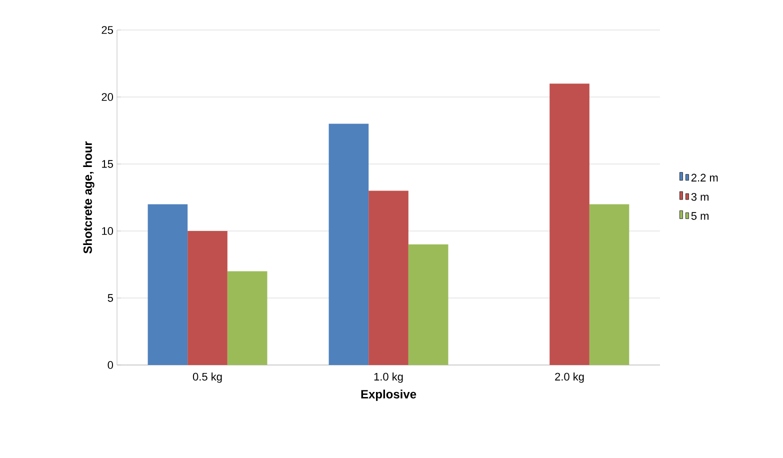 The height and width of the screenshot is (458, 783). What do you see at coordinates (388, 395) in the screenshot?
I see `x-axis-title: Explosive` at bounding box center [388, 395].